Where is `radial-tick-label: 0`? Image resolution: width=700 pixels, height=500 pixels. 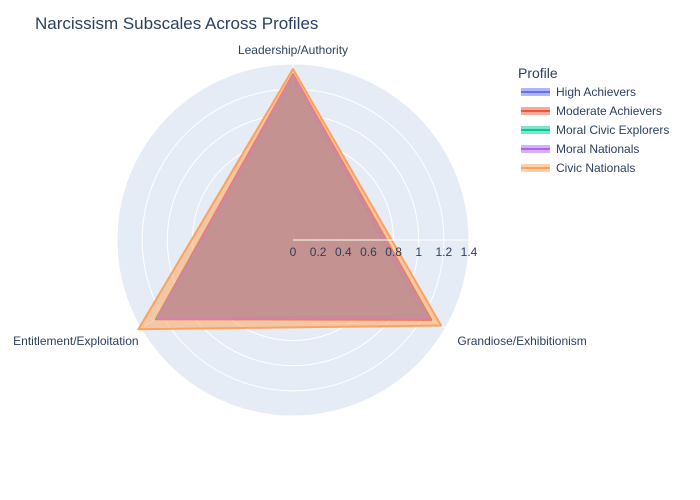
radial-tick-label: 0 is located at coordinates (293, 252).